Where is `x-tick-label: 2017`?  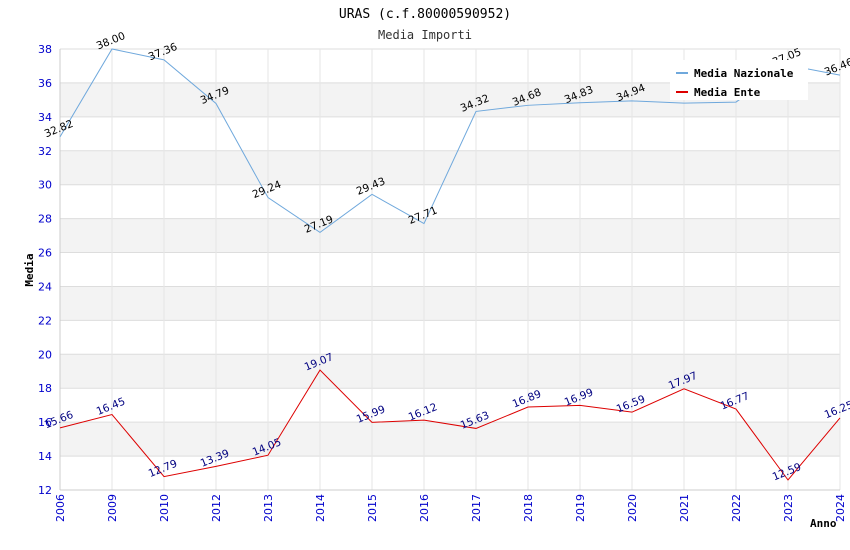 x-tick-label: 2017 is located at coordinates (476, 508).